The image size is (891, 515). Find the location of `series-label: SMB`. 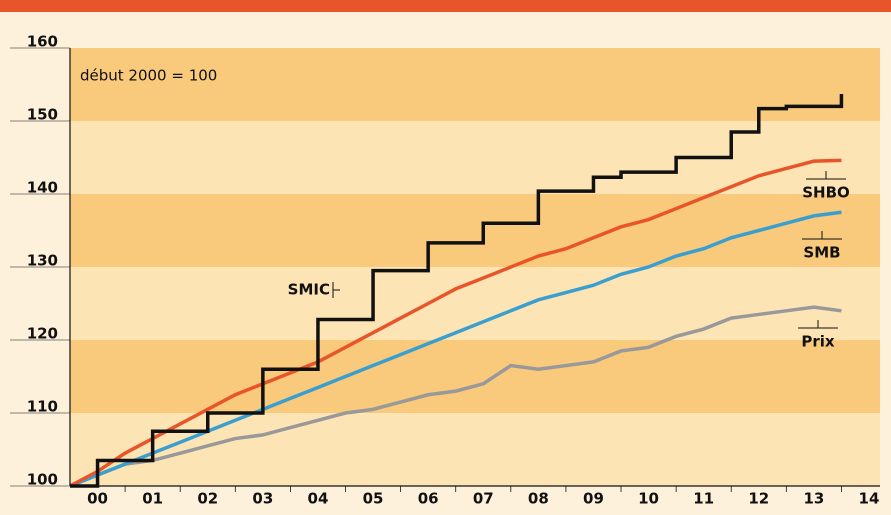

series-label: SMB is located at coordinates (821, 253).